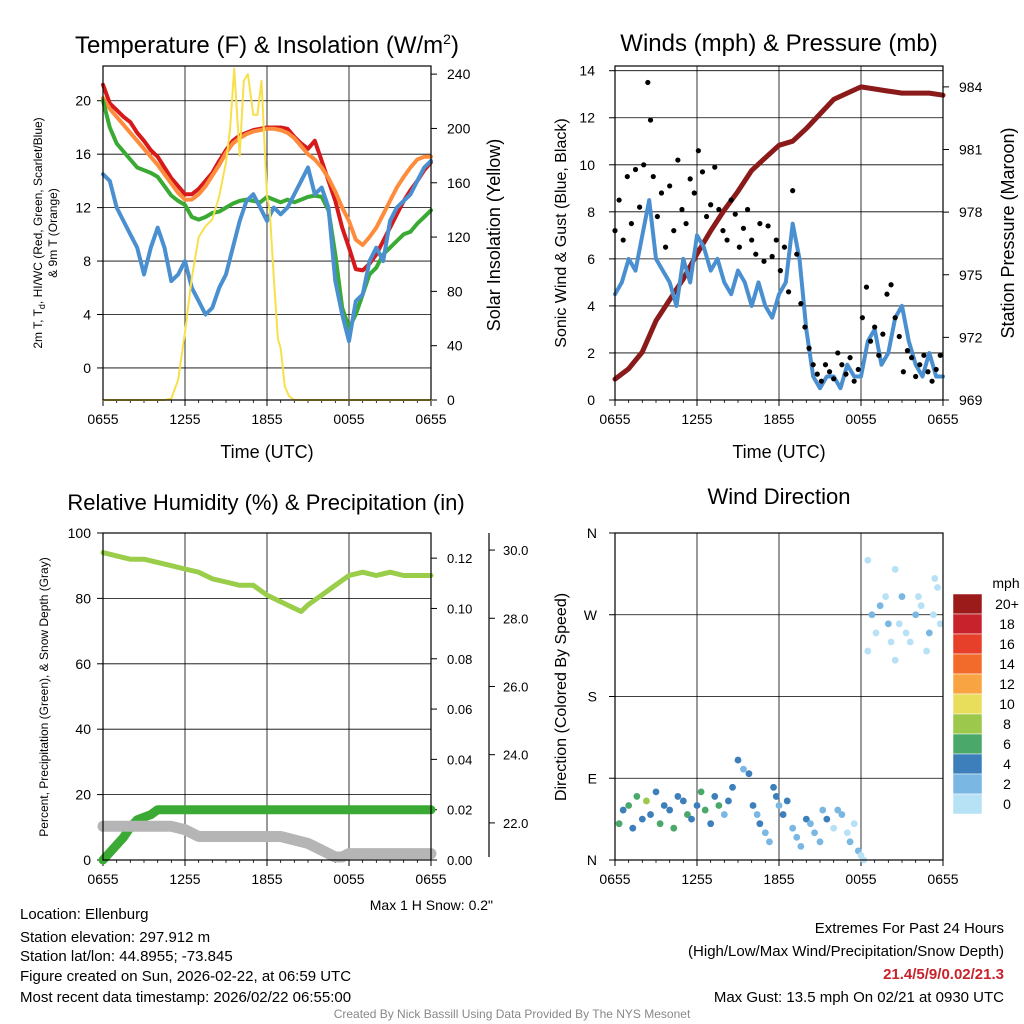 The width and height of the screenshot is (1024, 1024). Describe the element at coordinates (102, 879) in the screenshot. I see `rh-x-tick-label: 0655` at that location.